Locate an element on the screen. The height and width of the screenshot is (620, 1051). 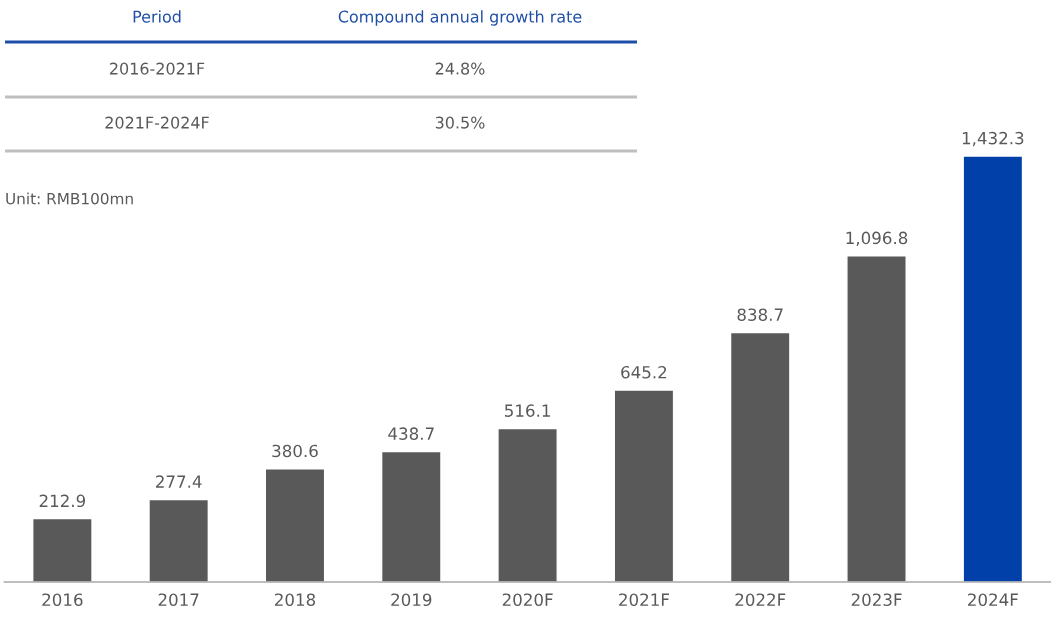
data-label: 1,432.3 is located at coordinates (993, 139).